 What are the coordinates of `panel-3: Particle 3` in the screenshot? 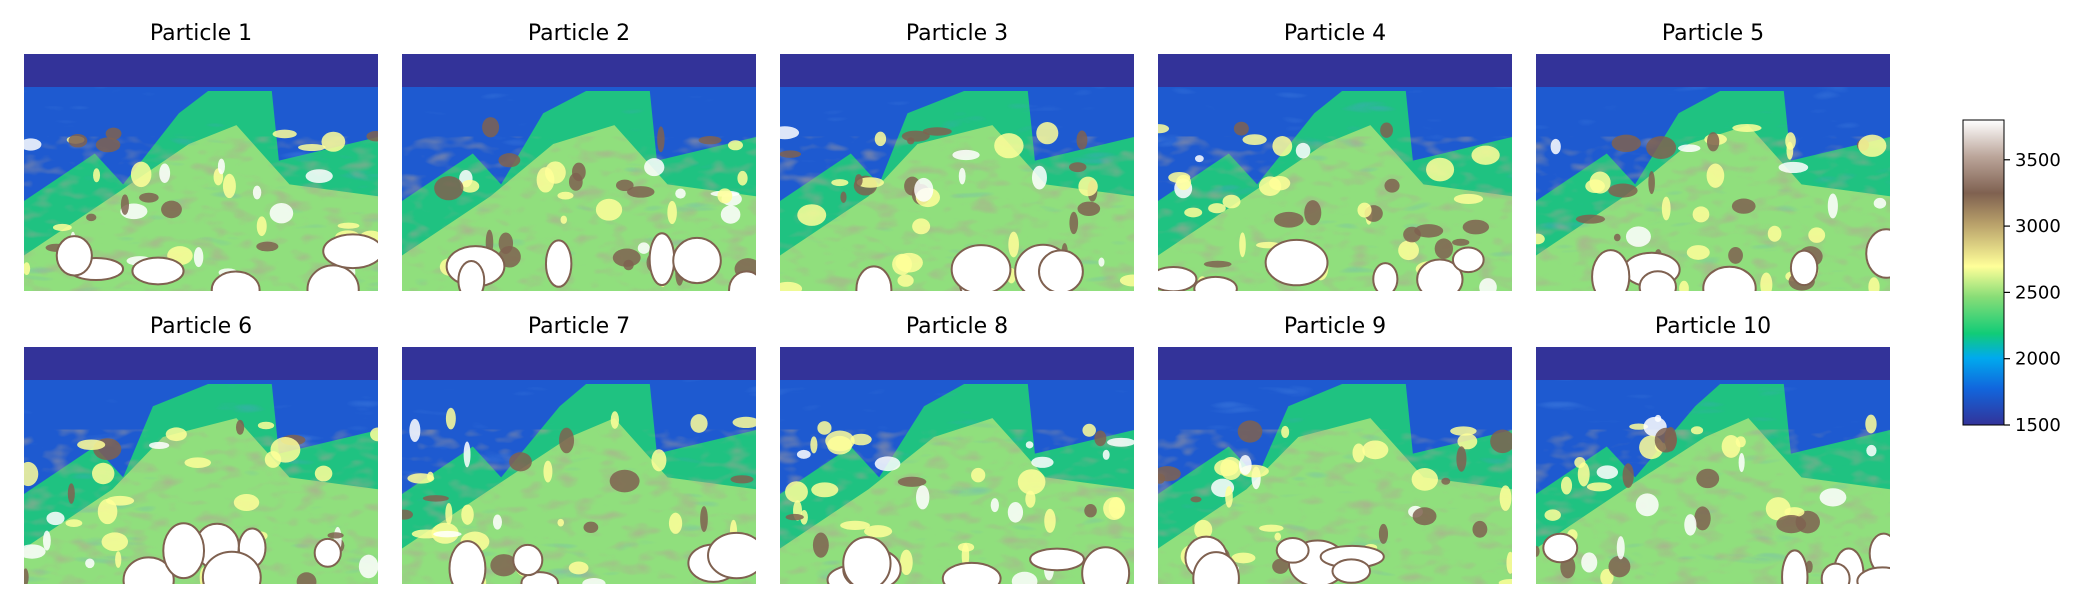 It's located at (957, 156).